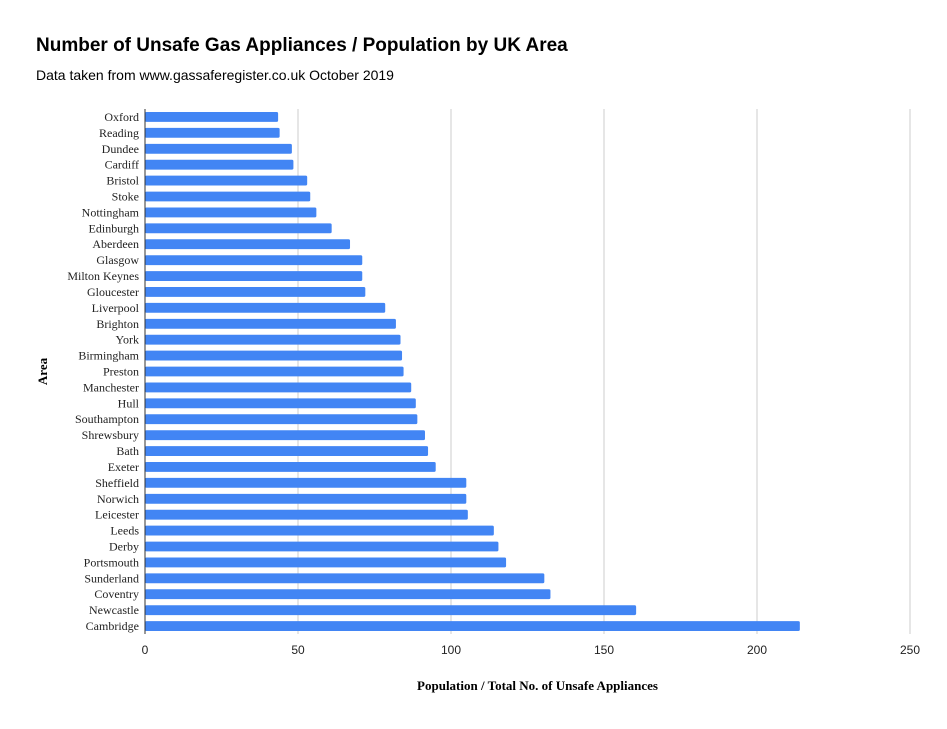  I want to click on category-label: Cambridge, so click(112, 626).